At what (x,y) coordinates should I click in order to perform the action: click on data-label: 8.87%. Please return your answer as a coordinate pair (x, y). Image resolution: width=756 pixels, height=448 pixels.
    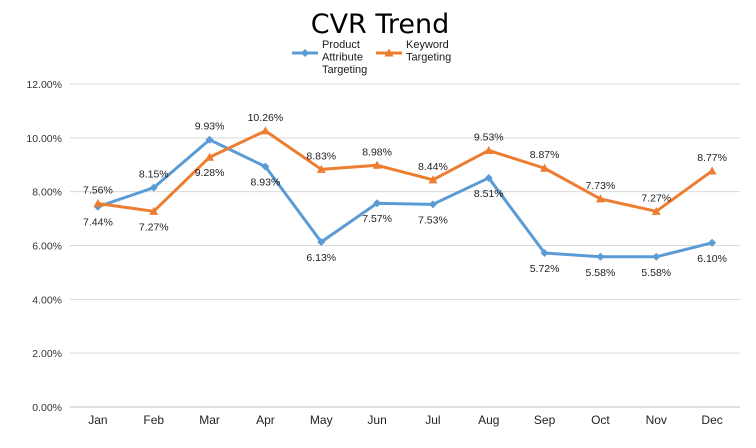
    Looking at the image, I should click on (545, 155).